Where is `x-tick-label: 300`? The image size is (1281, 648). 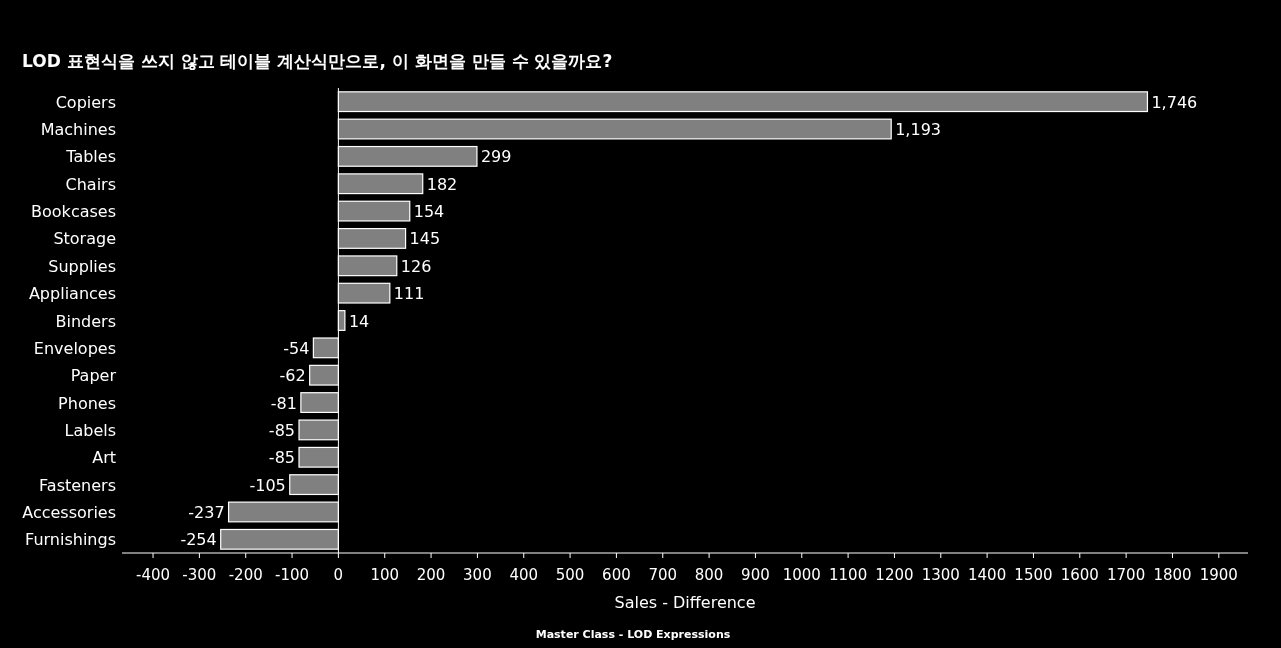 x-tick-label: 300 is located at coordinates (477, 575).